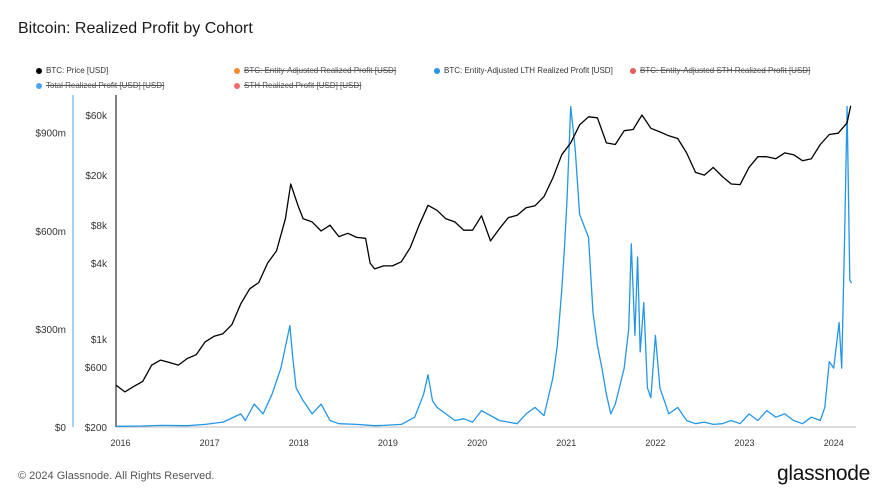  I want to click on price-axis-tick-label: $4k, so click(99, 264).